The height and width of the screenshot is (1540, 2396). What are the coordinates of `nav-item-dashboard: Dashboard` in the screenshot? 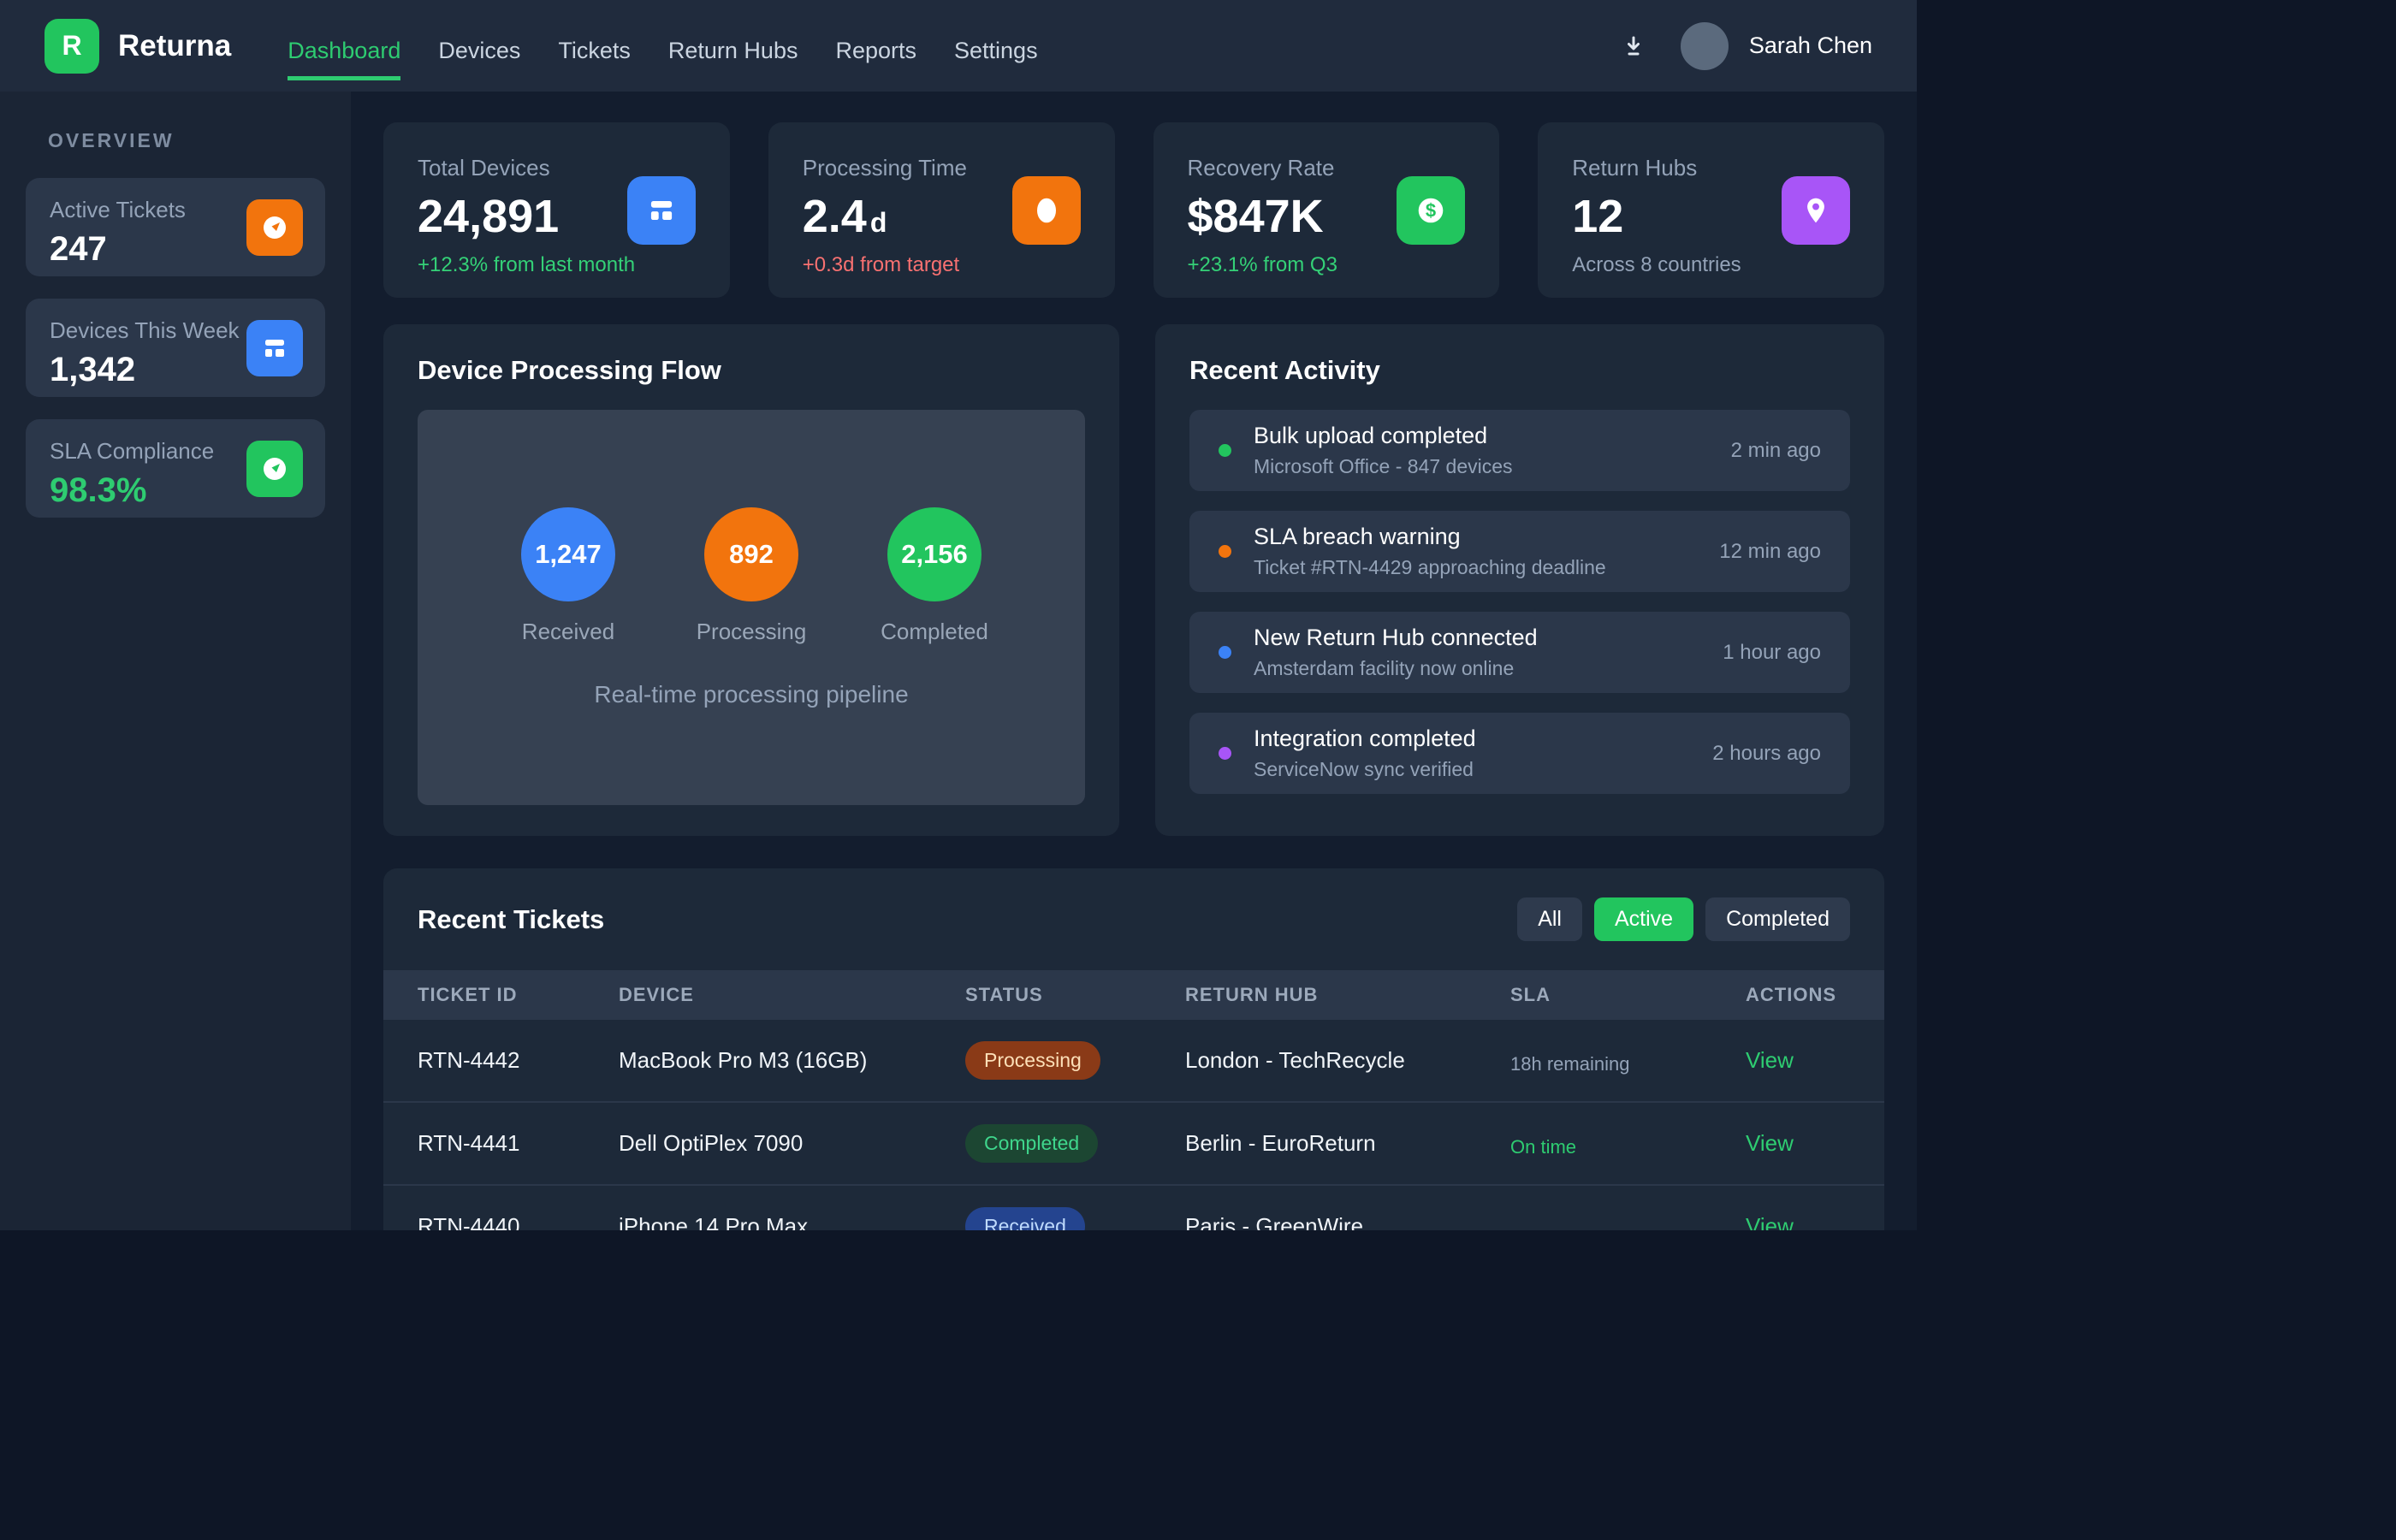 It's located at (345, 46).